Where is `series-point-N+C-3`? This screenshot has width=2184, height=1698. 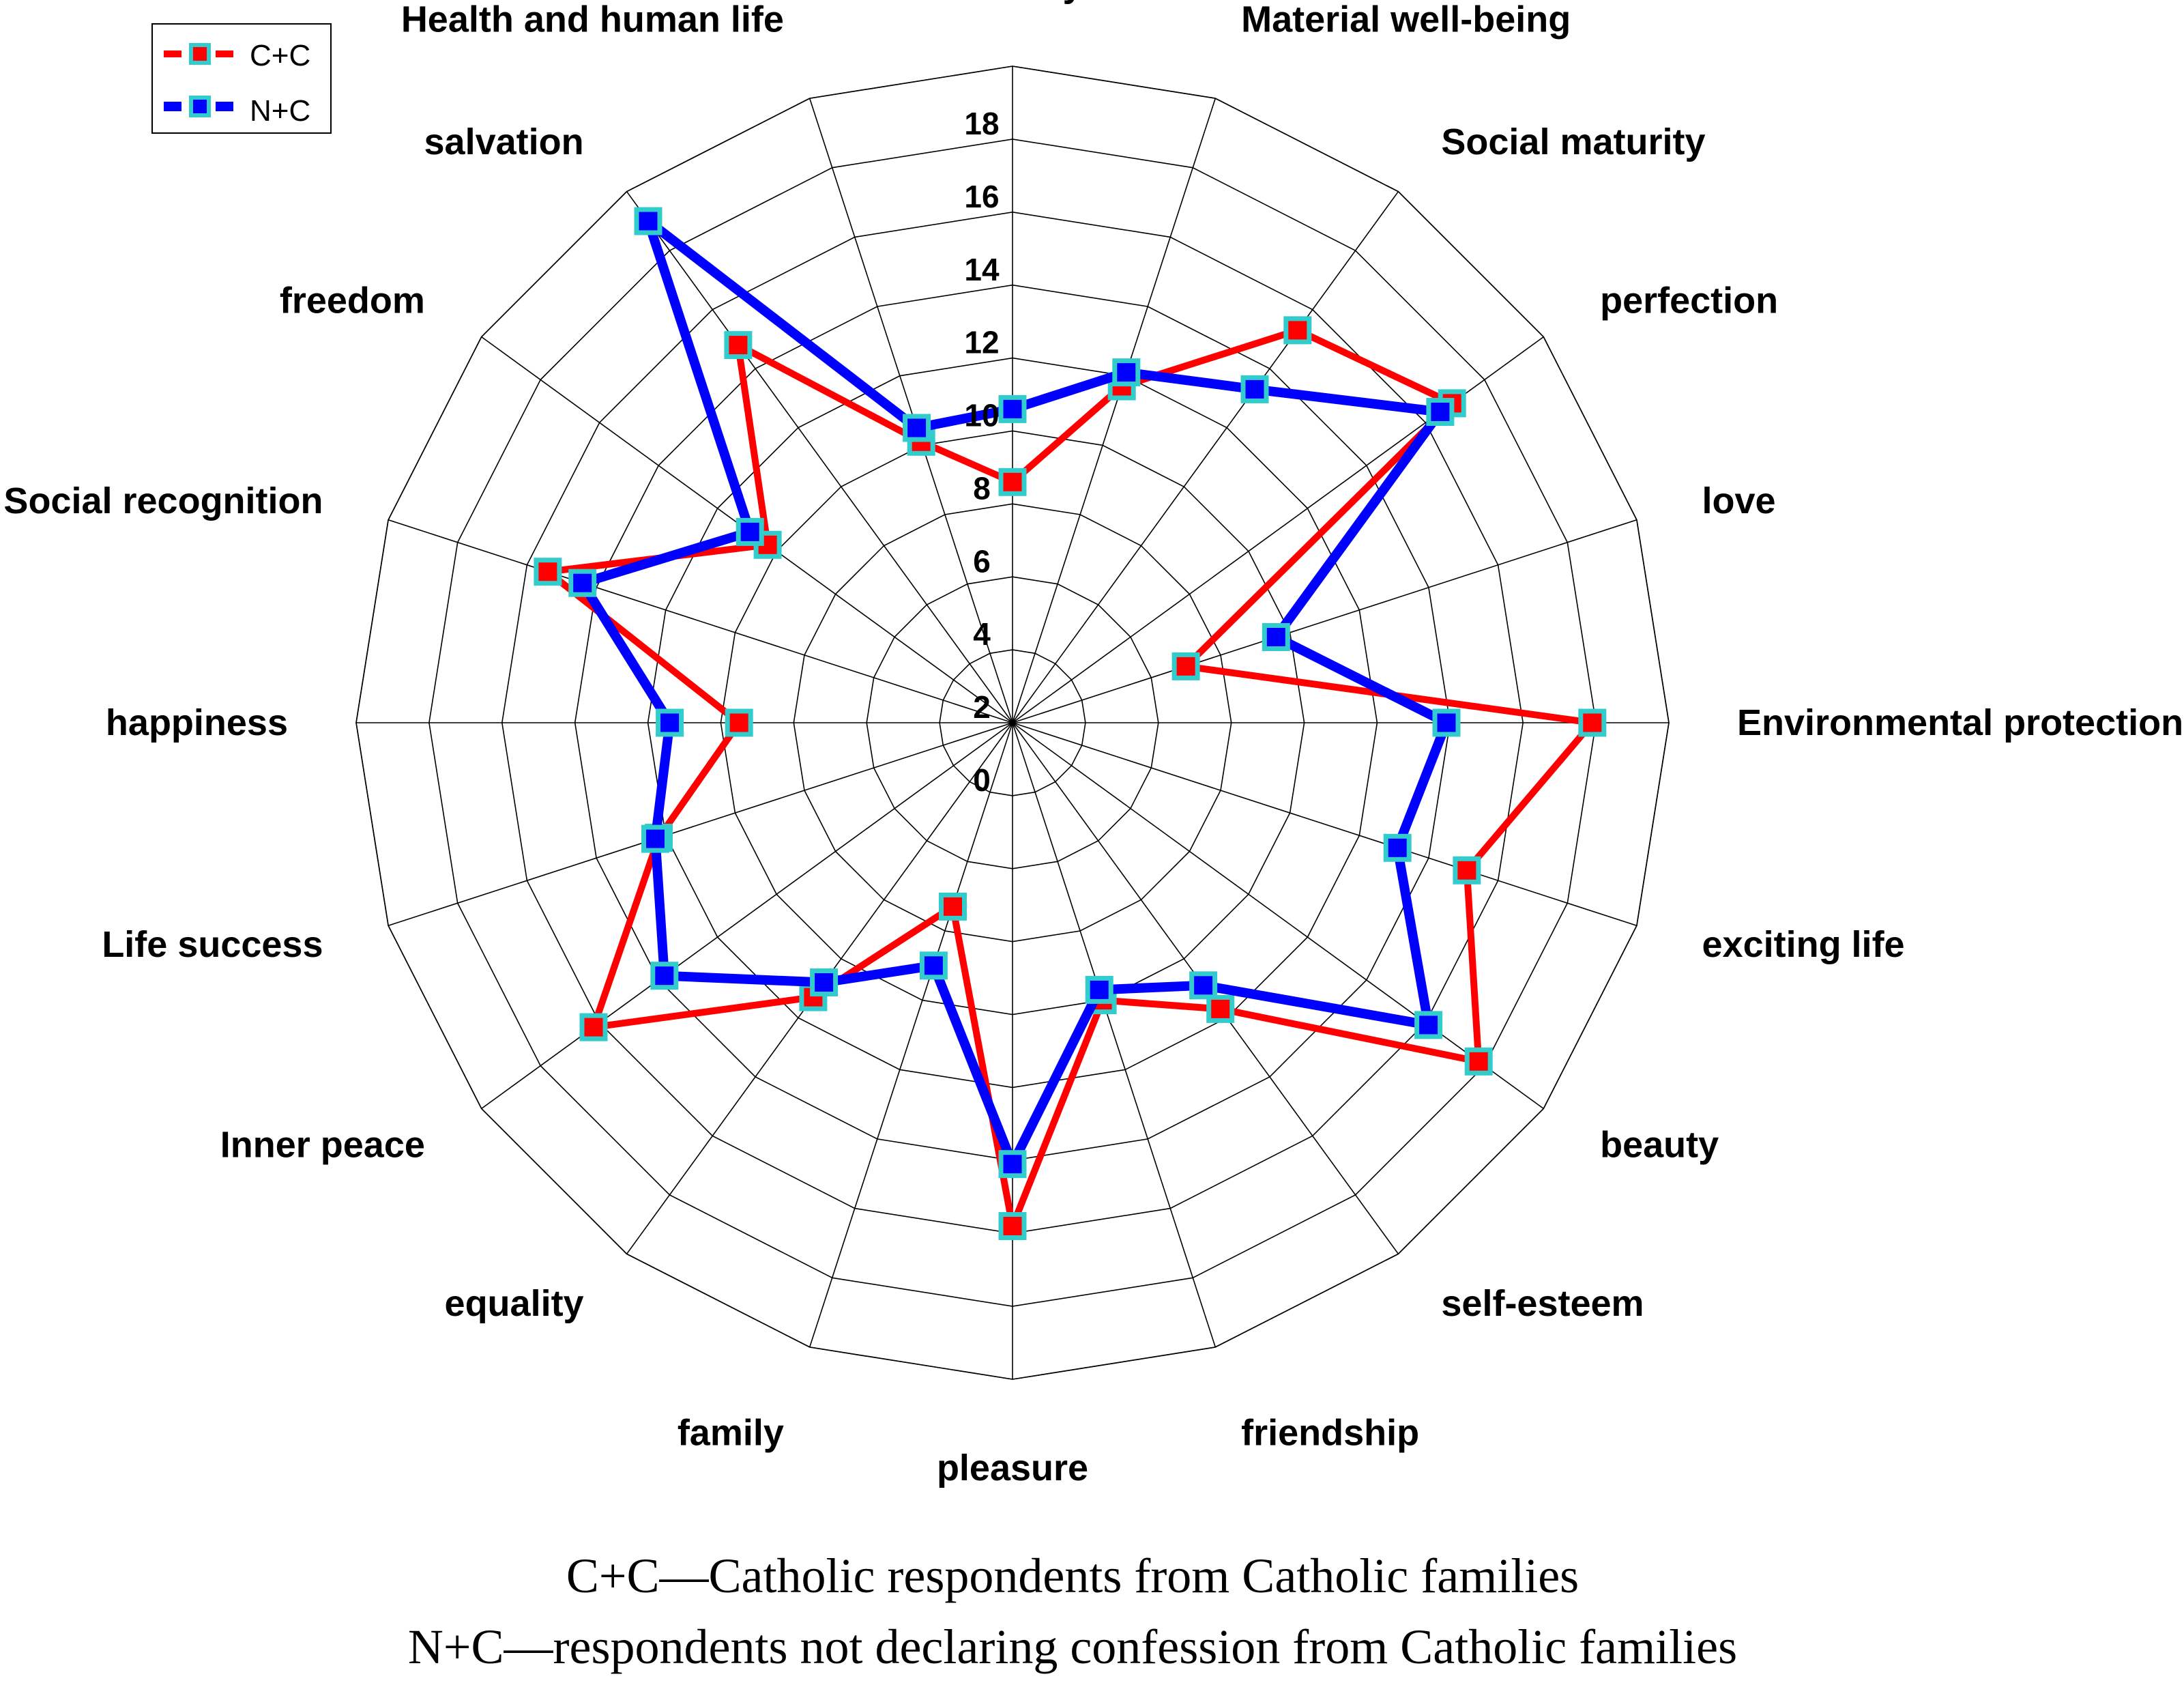
series-point-N+C-3 is located at coordinates (1440, 412).